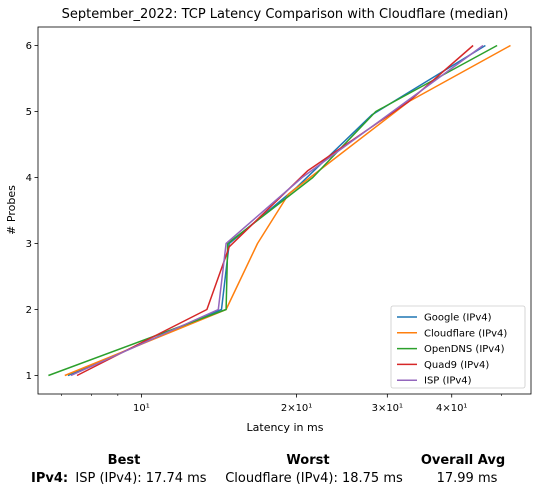 This screenshot has height=494, width=541. Describe the element at coordinates (296, 408) in the screenshot. I see `x-tick-label: 2×10¹` at that location.